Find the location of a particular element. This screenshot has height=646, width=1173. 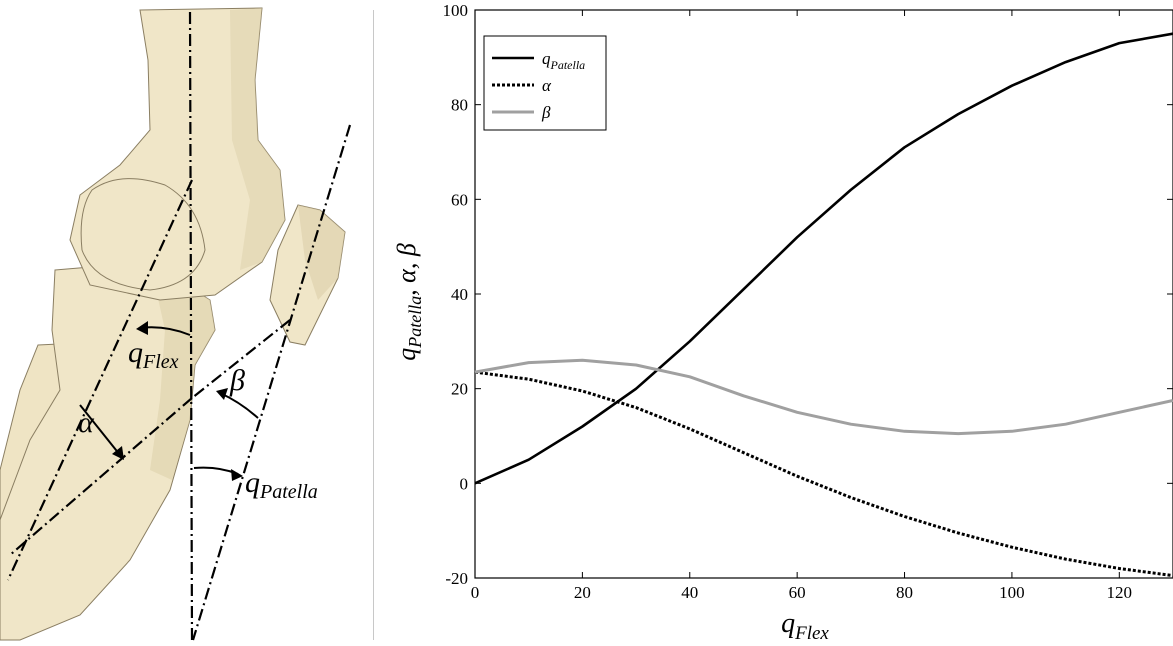

x-tick-label: 100 is located at coordinates (1012, 592).